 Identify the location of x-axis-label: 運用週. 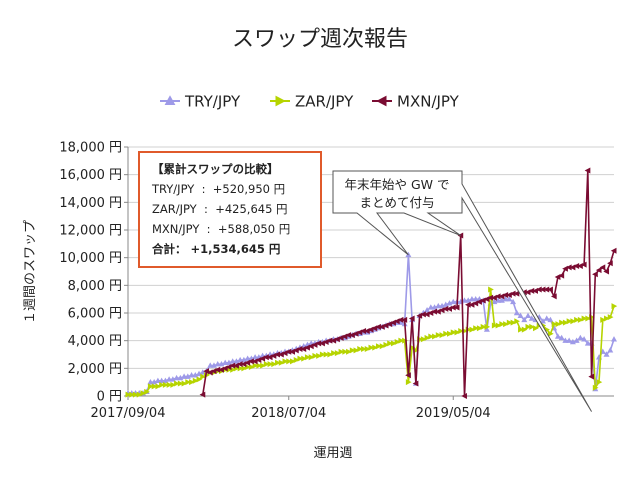
(332, 453).